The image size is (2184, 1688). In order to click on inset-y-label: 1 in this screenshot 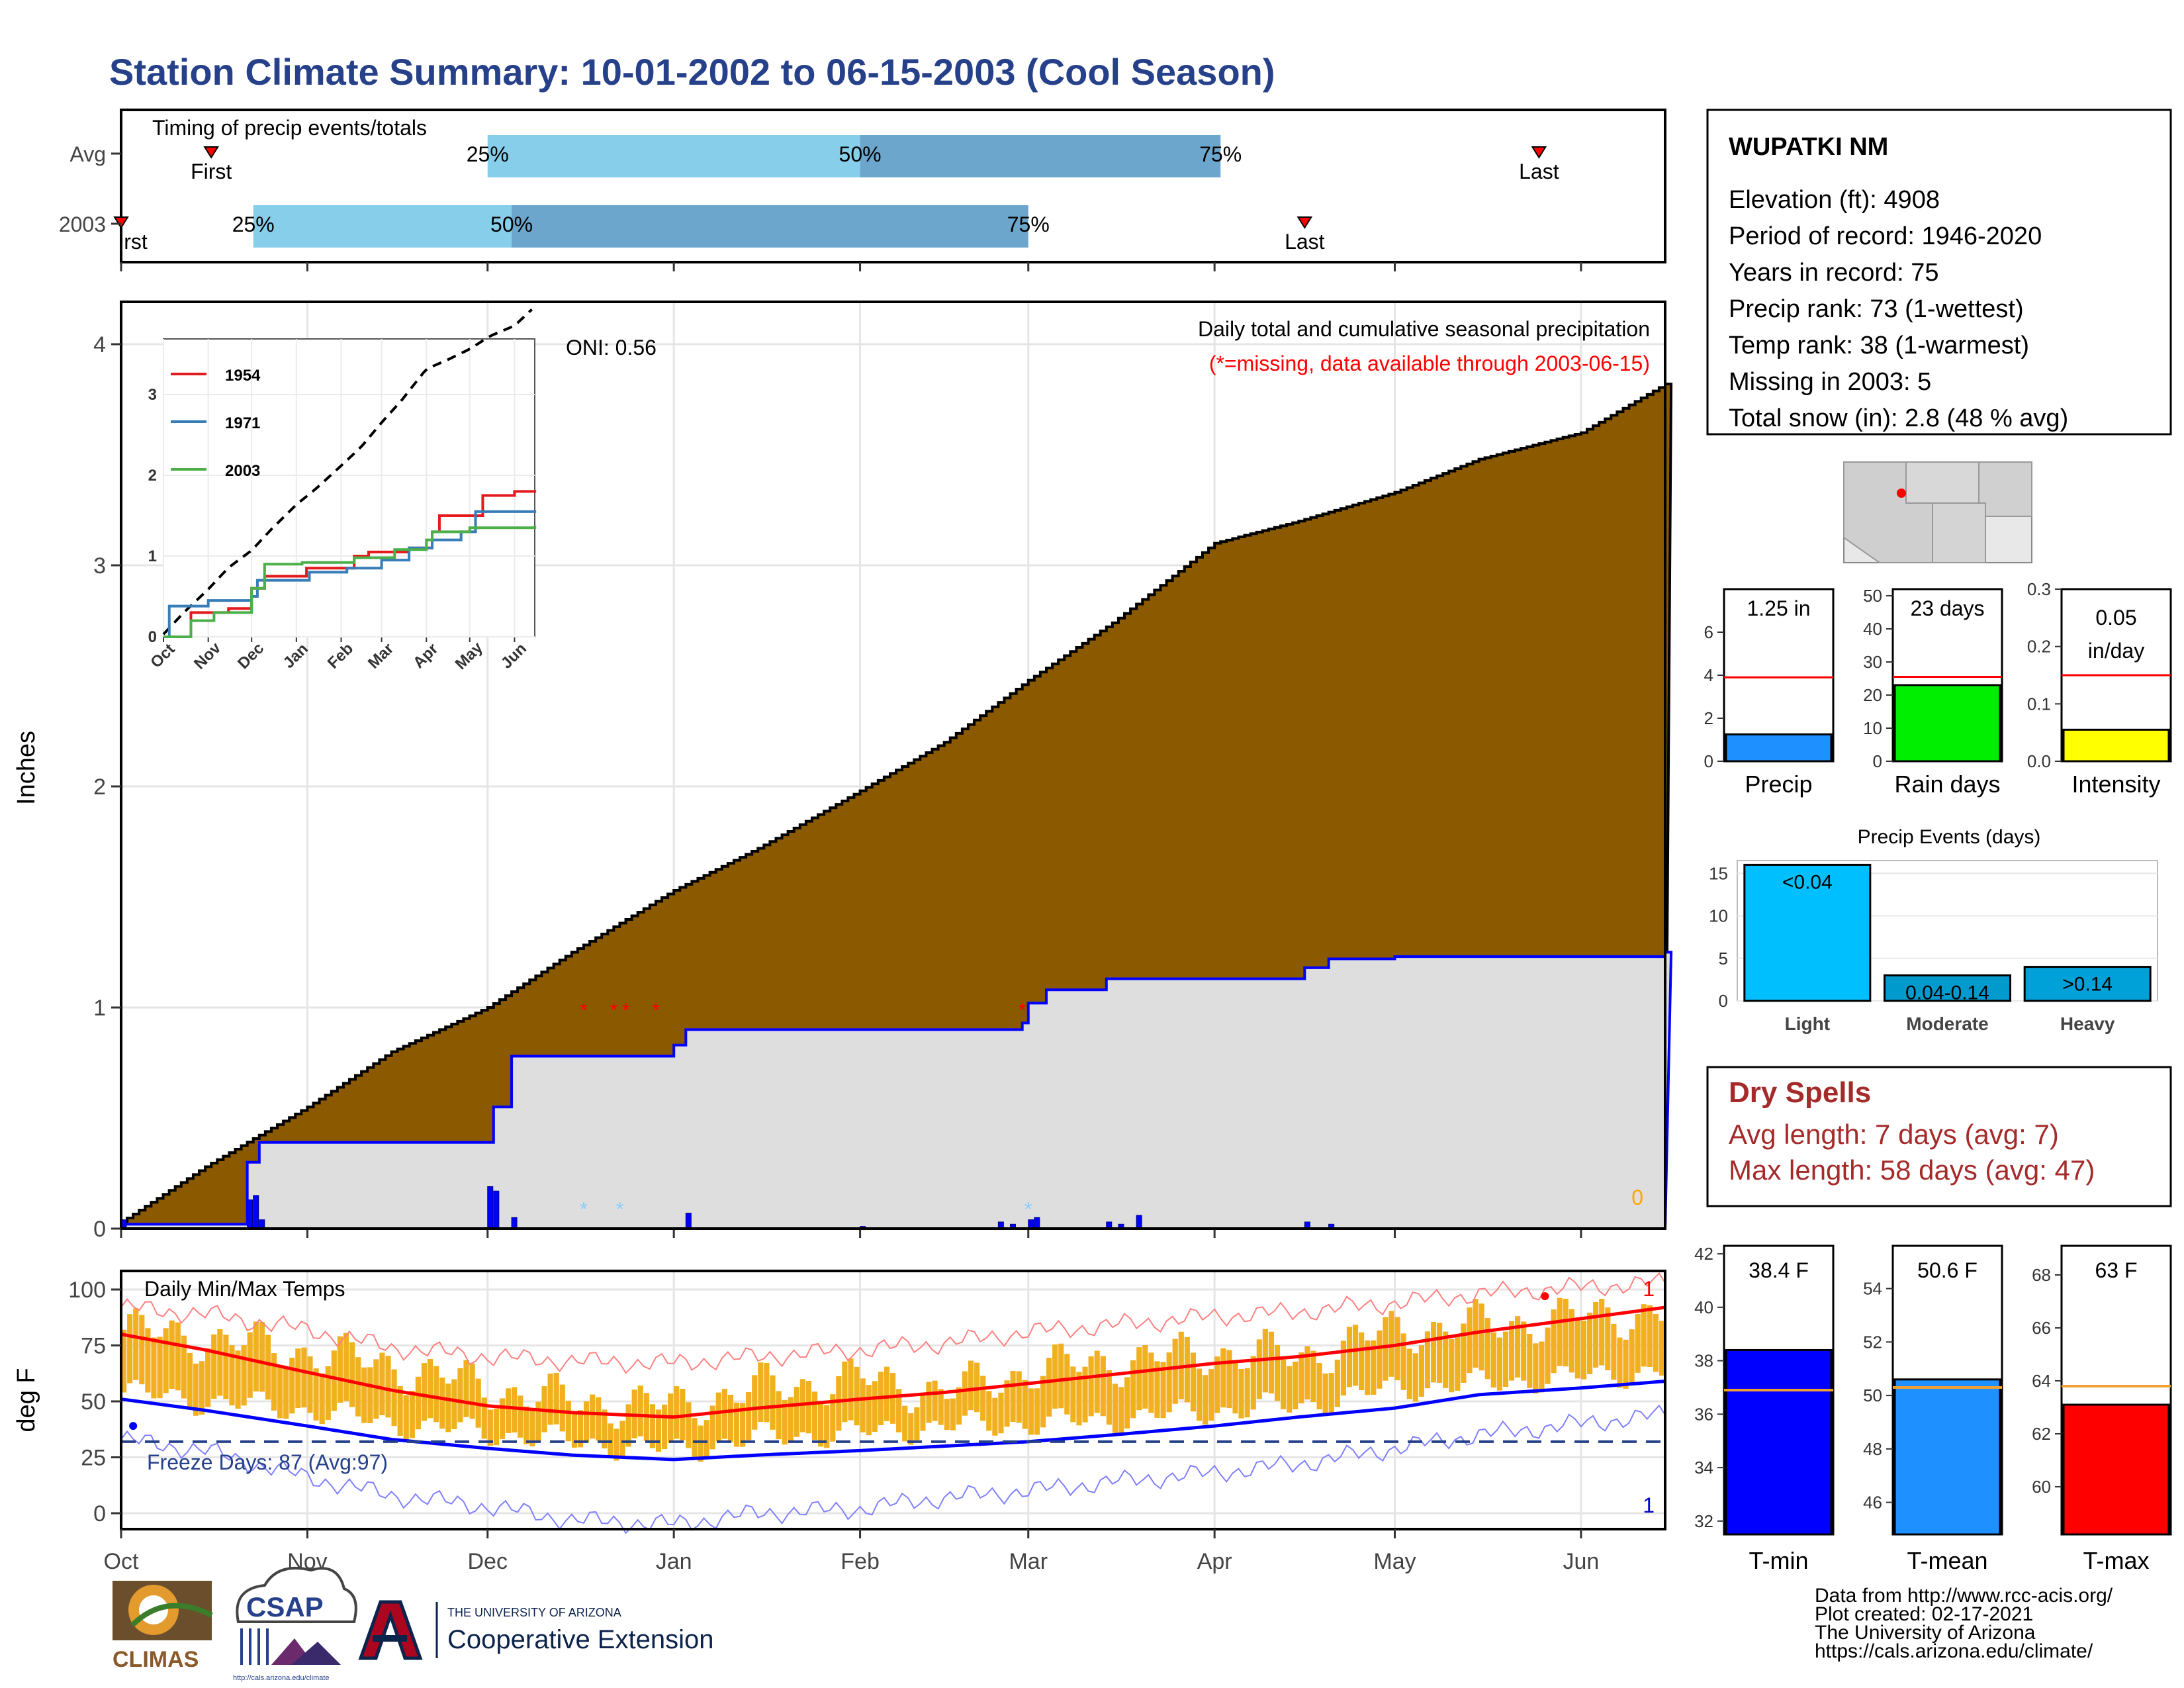, I will do `click(152, 556)`.